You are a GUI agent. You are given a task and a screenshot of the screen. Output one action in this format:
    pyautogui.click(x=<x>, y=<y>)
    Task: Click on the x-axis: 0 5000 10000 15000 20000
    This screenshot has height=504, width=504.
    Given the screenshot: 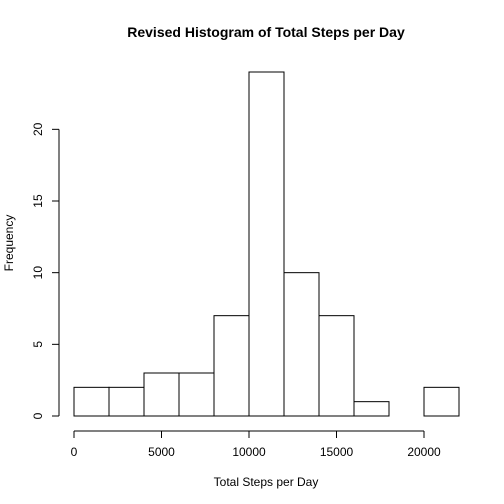 What is the action you would take?
    pyautogui.click(x=256, y=444)
    